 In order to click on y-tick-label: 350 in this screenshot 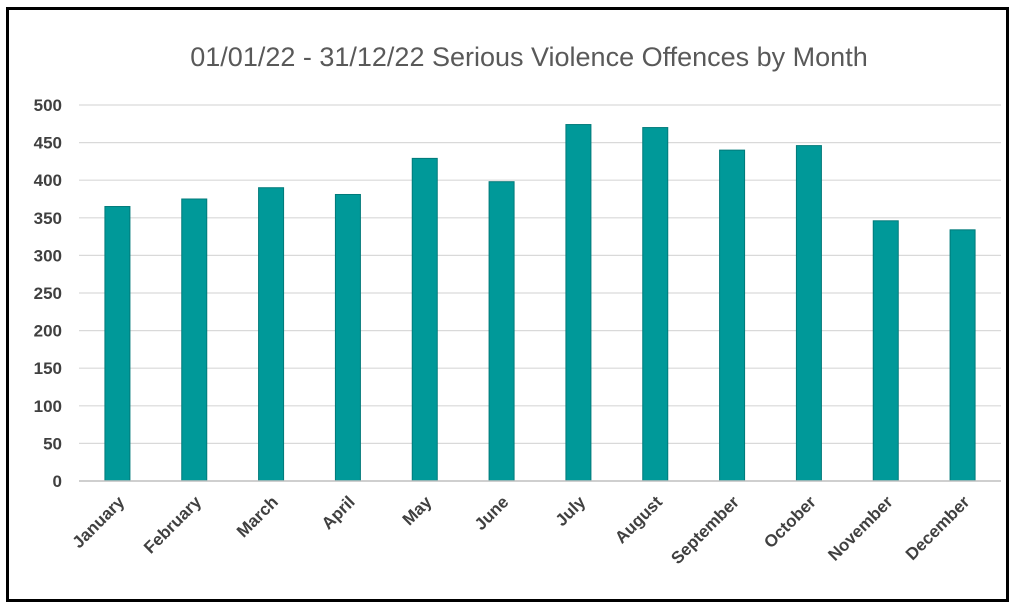, I will do `click(48, 218)`.